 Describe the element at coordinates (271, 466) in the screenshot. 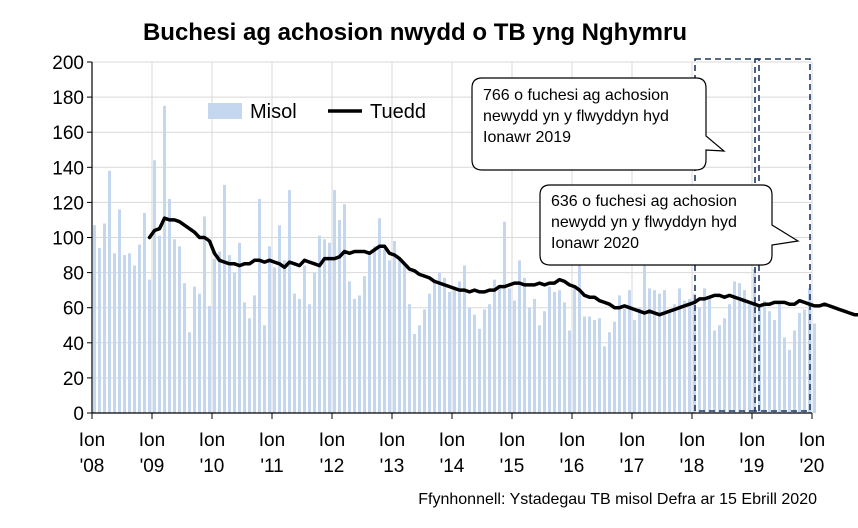

I see `x-tick-label-year: '11` at that location.